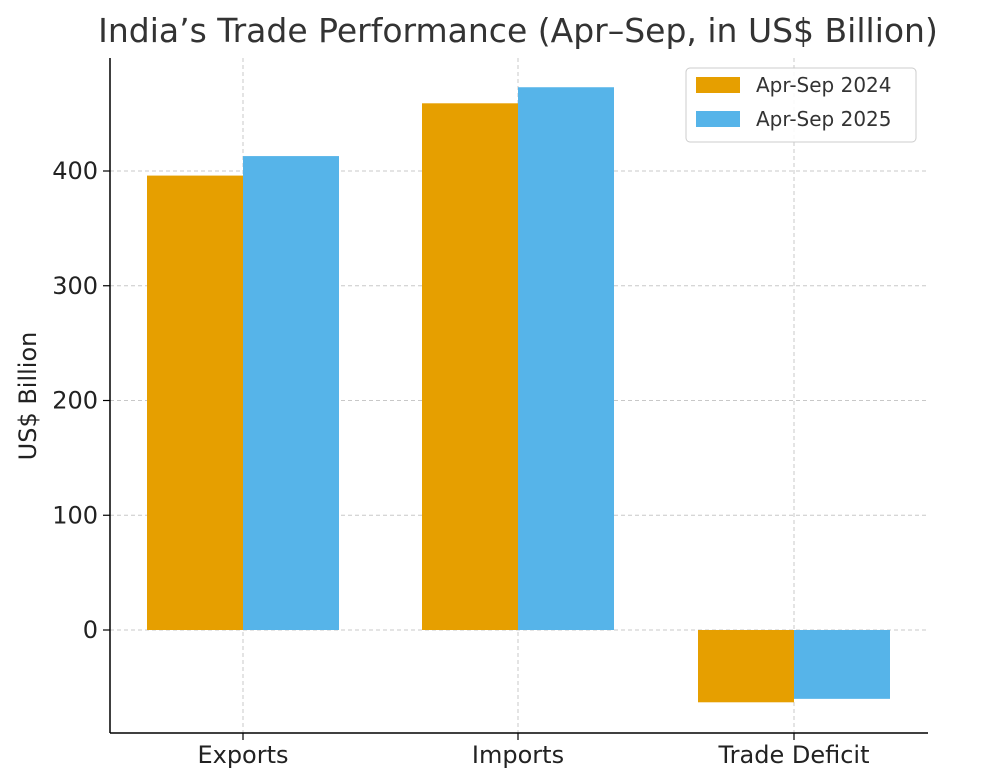 The height and width of the screenshot is (784, 987). I want to click on bar-exports-2024, so click(195, 402).